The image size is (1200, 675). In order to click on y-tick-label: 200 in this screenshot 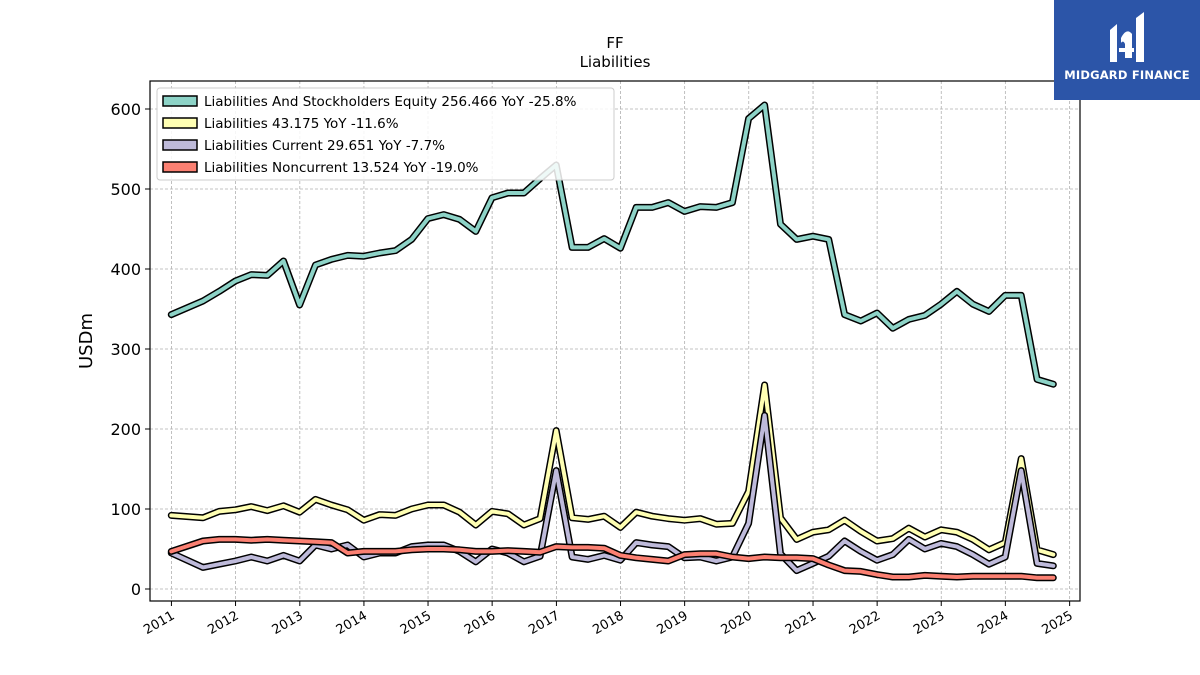, I will do `click(125, 429)`.